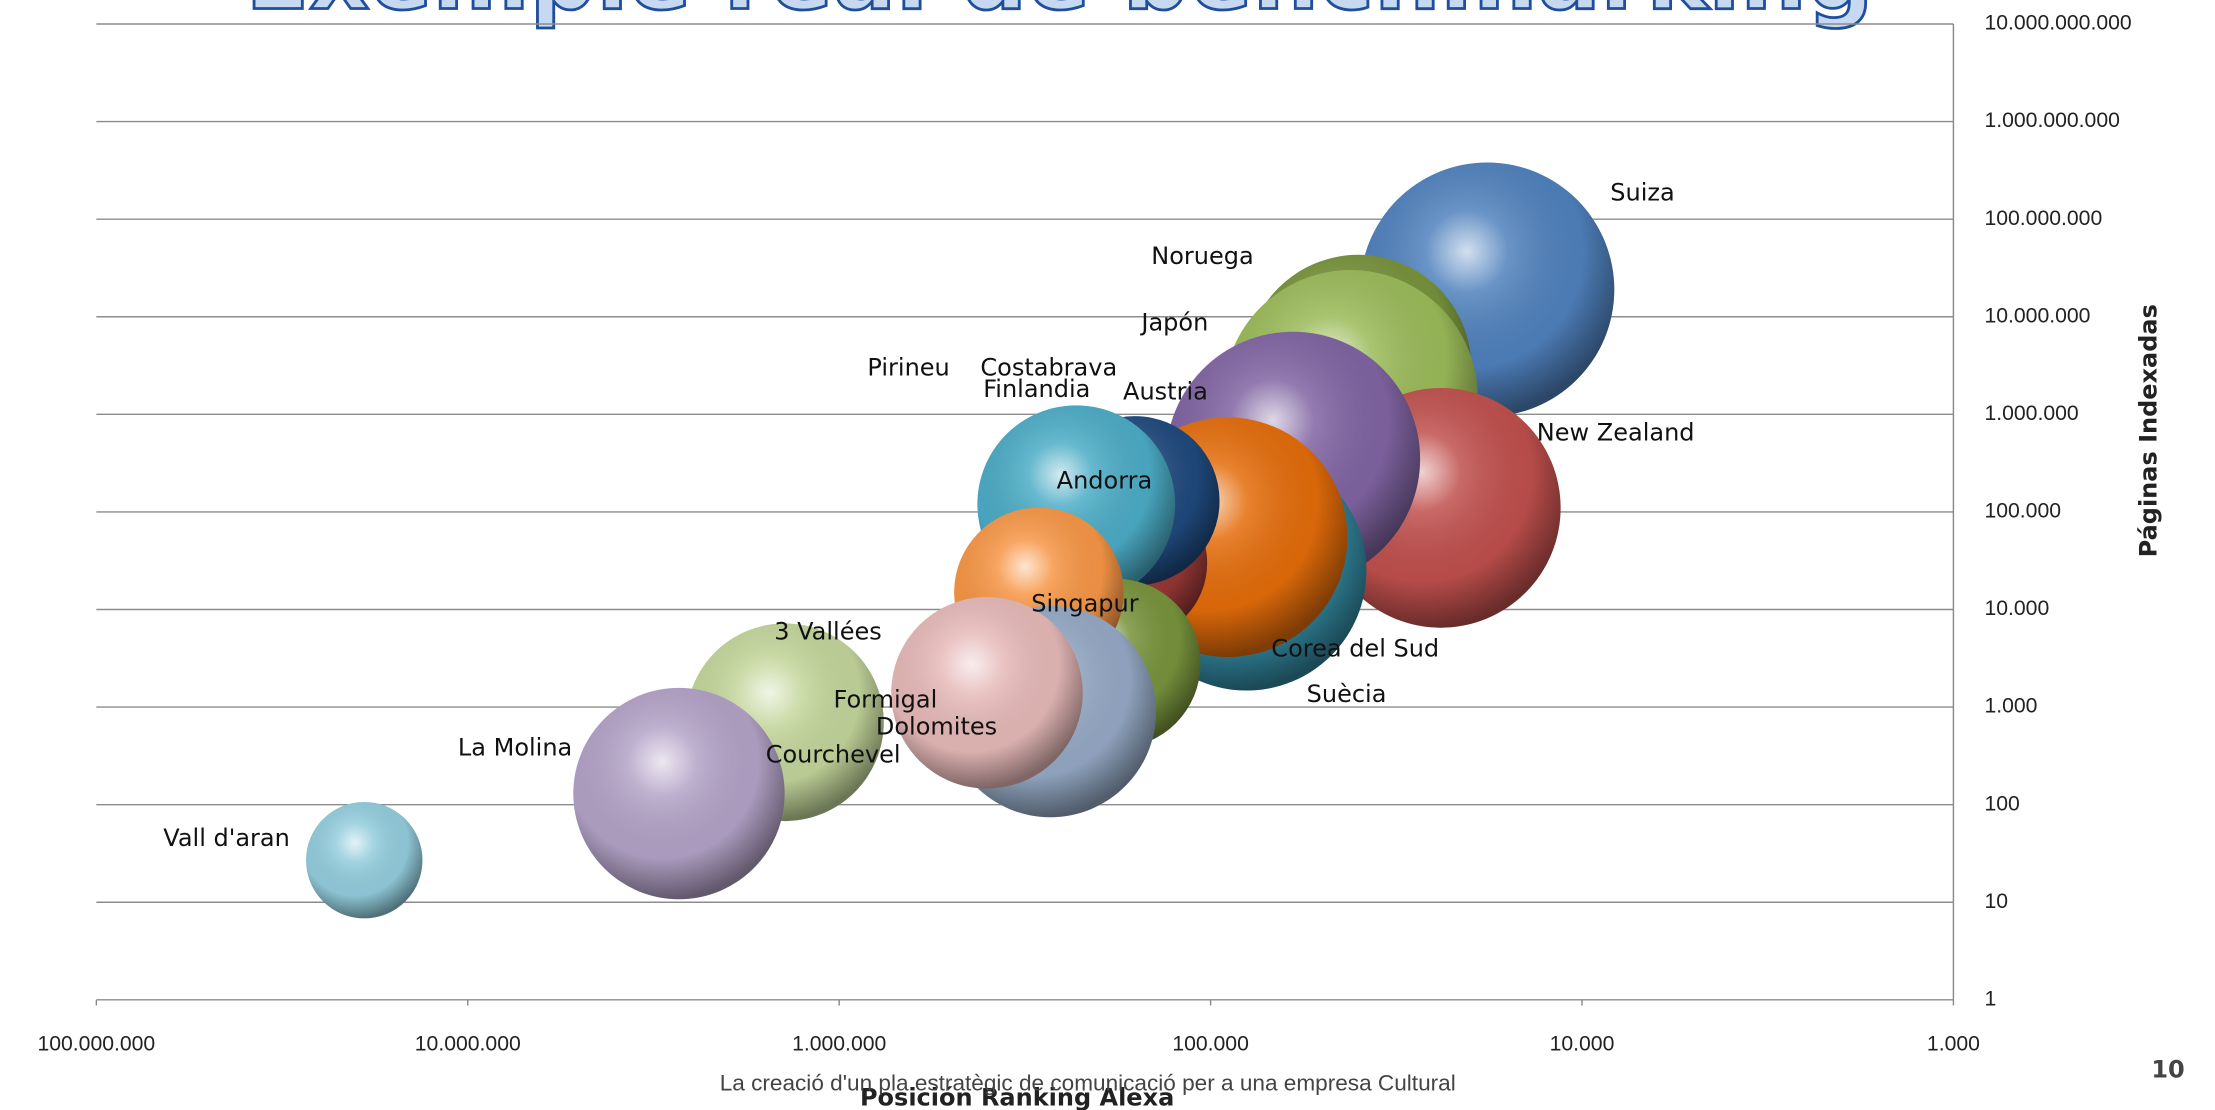 Image resolution: width=2215 pixels, height=1110 pixels. I want to click on data-label: New Zealand, so click(1616, 433).